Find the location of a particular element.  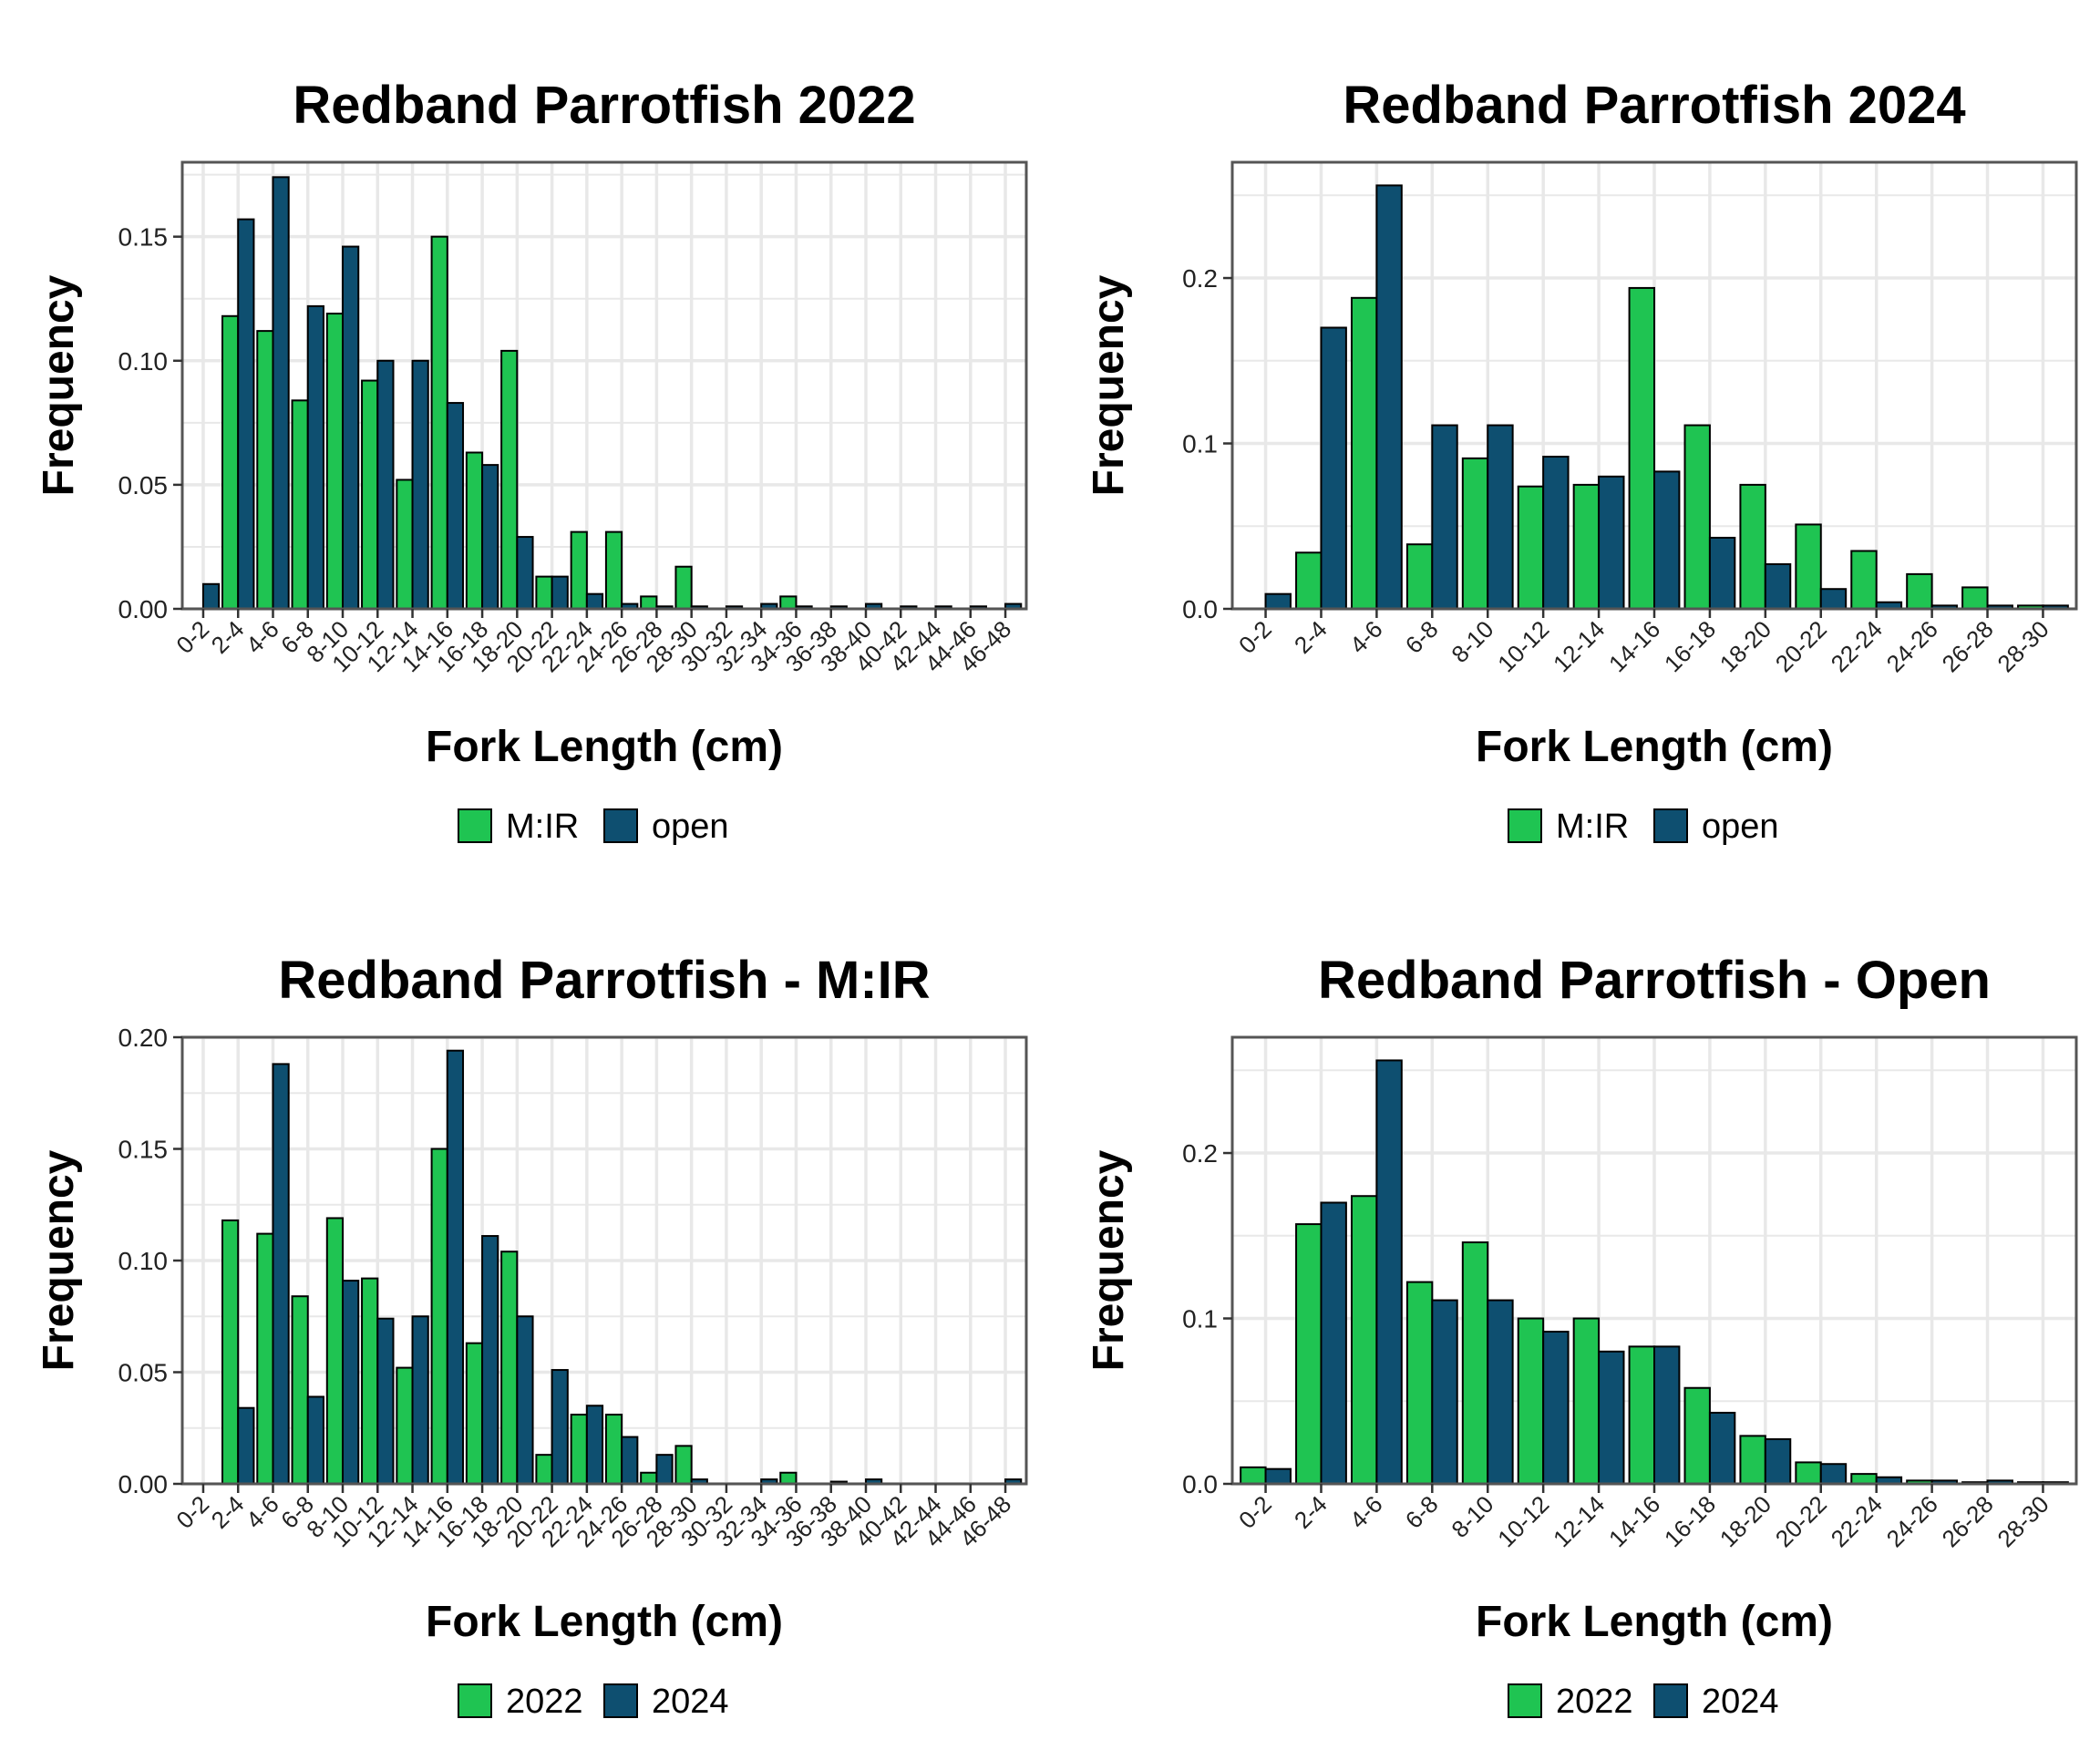

legend-label-open: open is located at coordinates (691, 827).